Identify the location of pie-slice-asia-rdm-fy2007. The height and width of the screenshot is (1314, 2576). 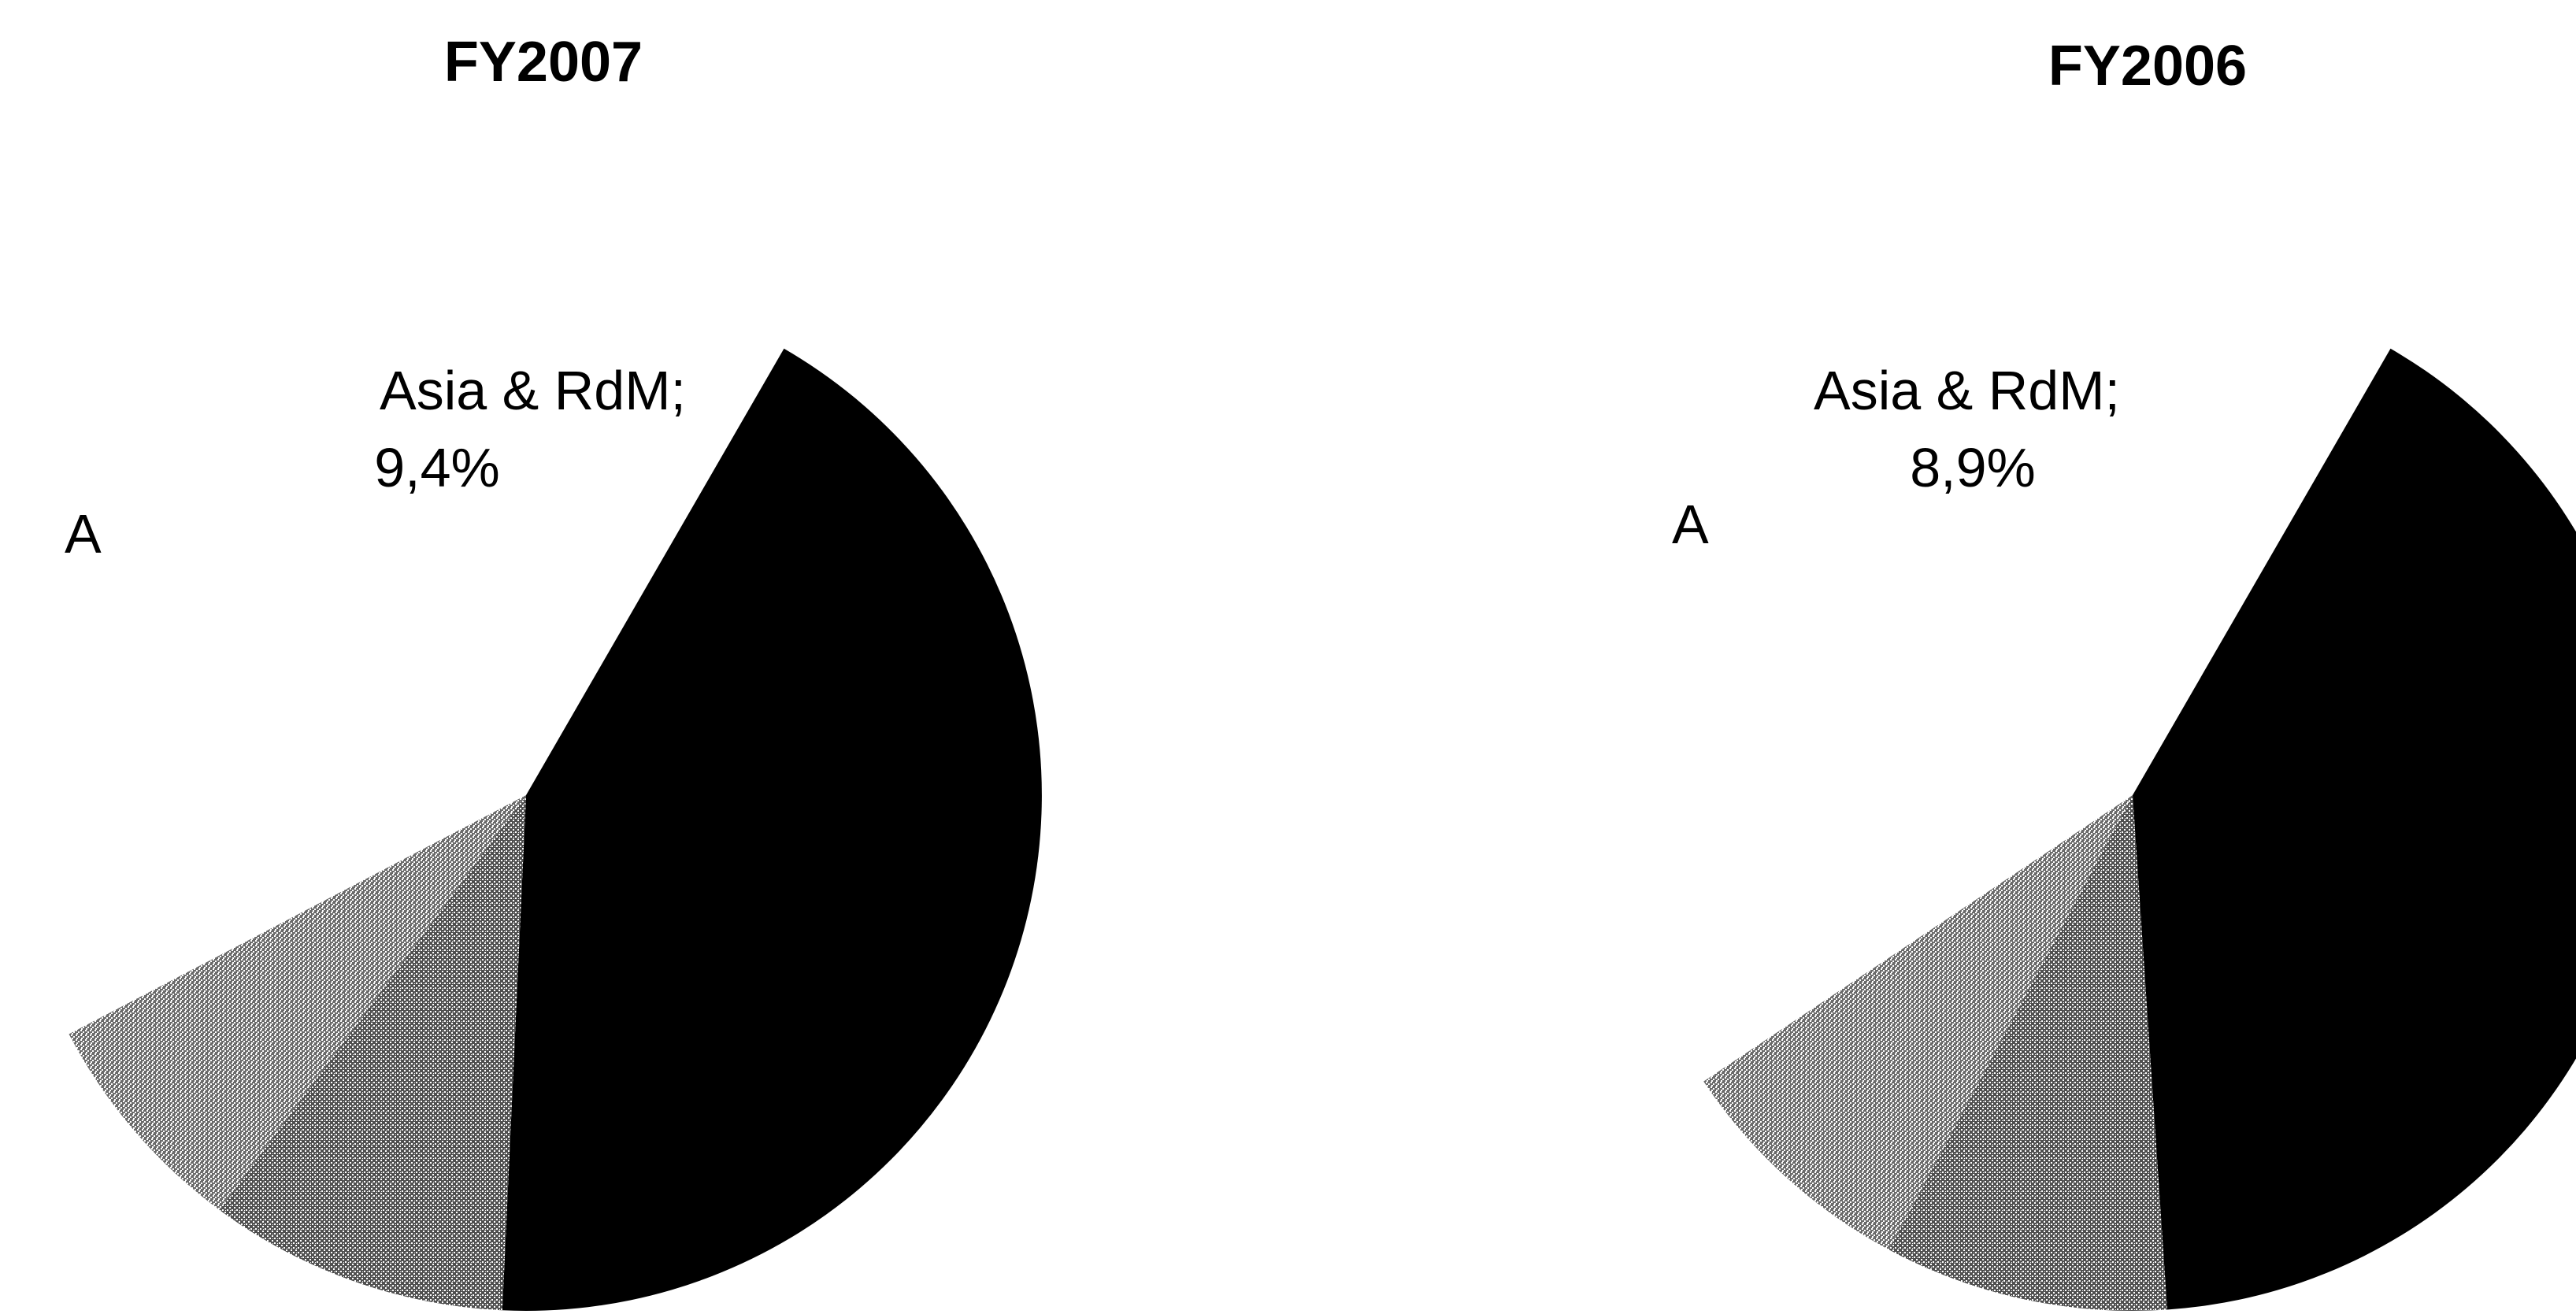
(372, 1053).